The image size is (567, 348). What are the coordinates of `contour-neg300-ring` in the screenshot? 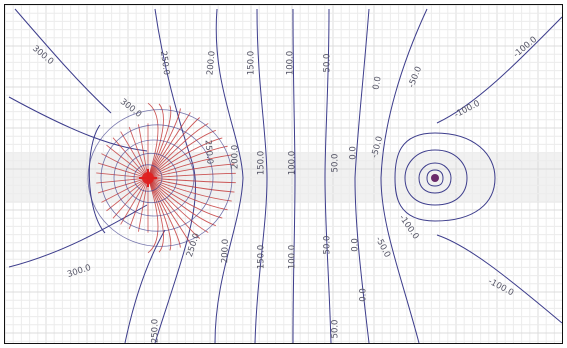 It's located at (435, 178).